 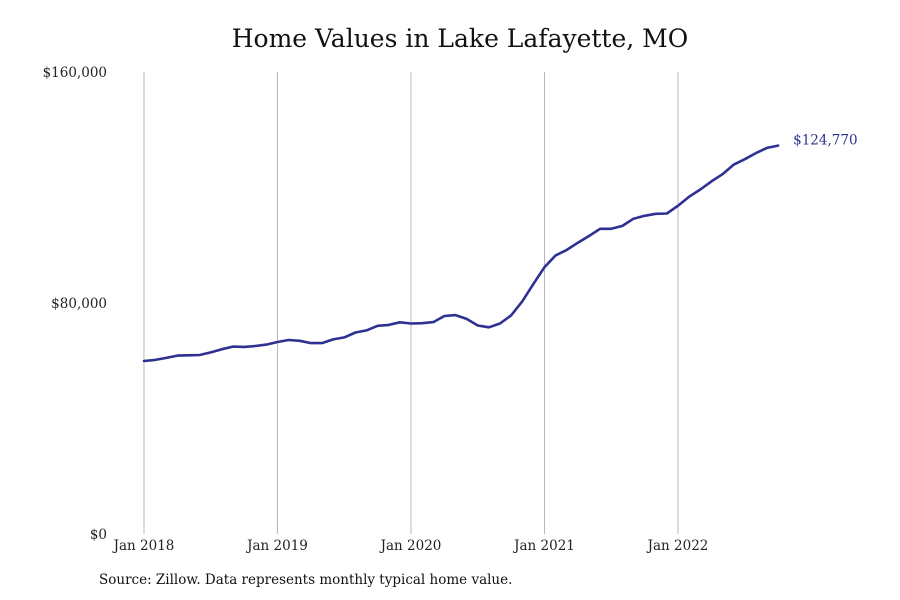 I want to click on x-tick-label: Jan 2022, so click(x=677, y=546).